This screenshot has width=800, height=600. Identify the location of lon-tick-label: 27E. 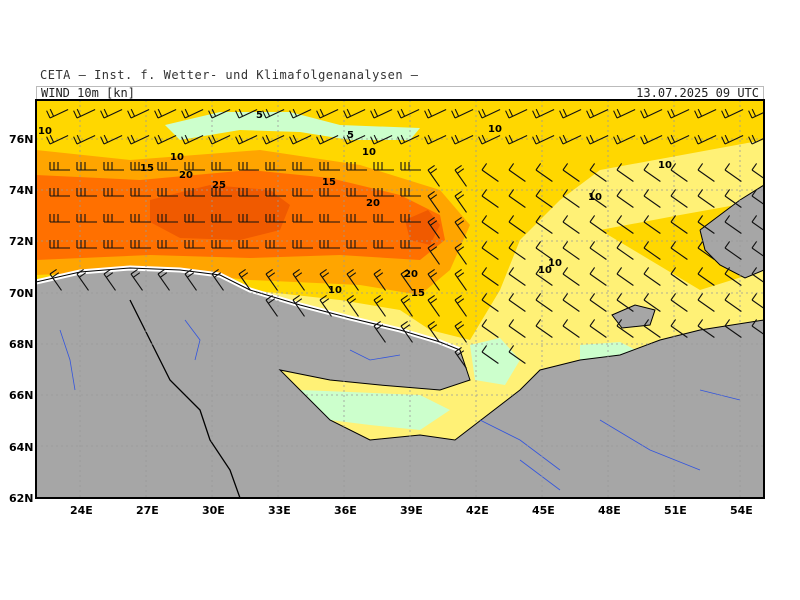
(147, 510).